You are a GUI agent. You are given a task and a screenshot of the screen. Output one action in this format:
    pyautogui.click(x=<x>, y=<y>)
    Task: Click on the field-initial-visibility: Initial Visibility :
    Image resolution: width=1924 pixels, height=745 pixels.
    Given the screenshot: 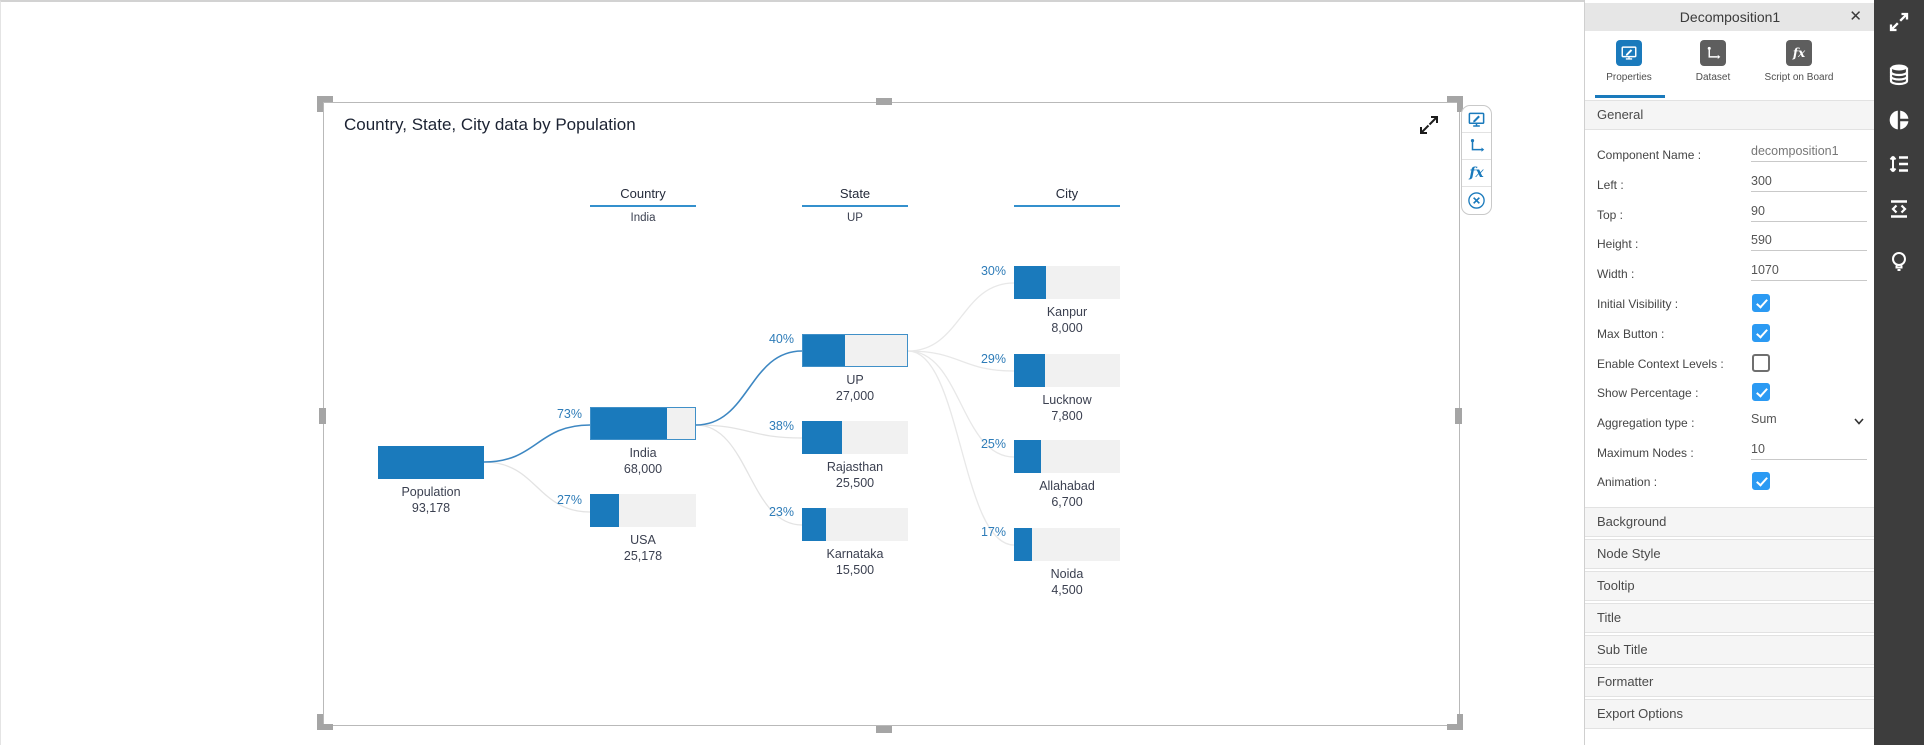 What is the action you would take?
    pyautogui.click(x=1730, y=304)
    